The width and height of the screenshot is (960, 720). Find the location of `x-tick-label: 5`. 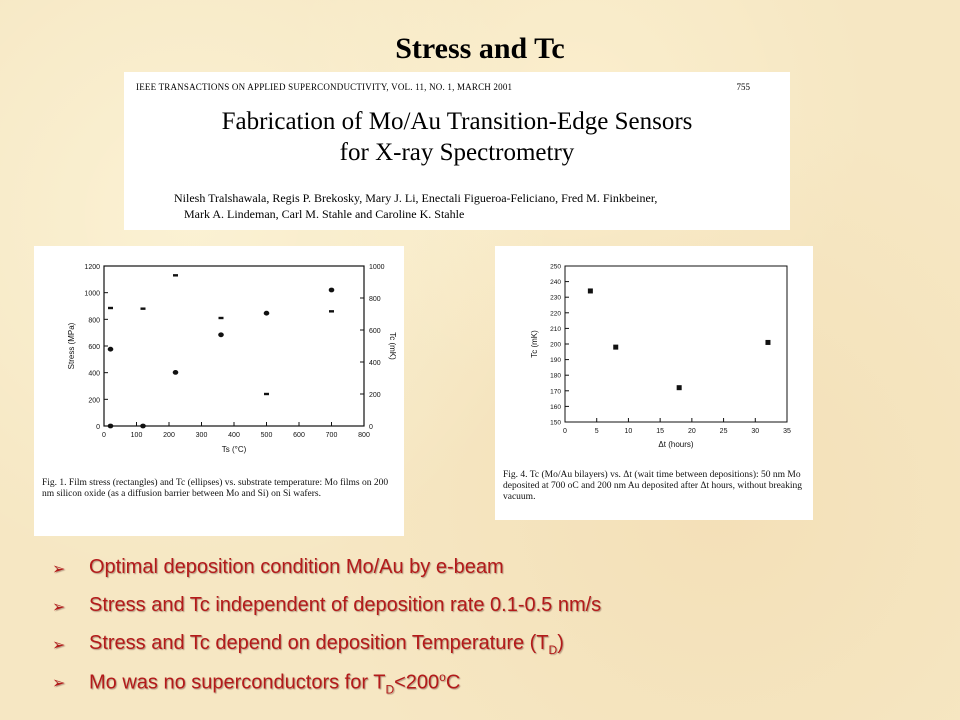

x-tick-label: 5 is located at coordinates (597, 431).